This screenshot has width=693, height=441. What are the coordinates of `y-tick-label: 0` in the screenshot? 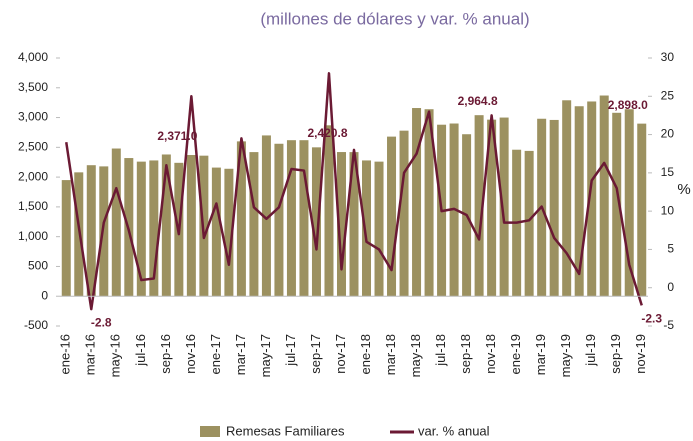 It's located at (44, 295).